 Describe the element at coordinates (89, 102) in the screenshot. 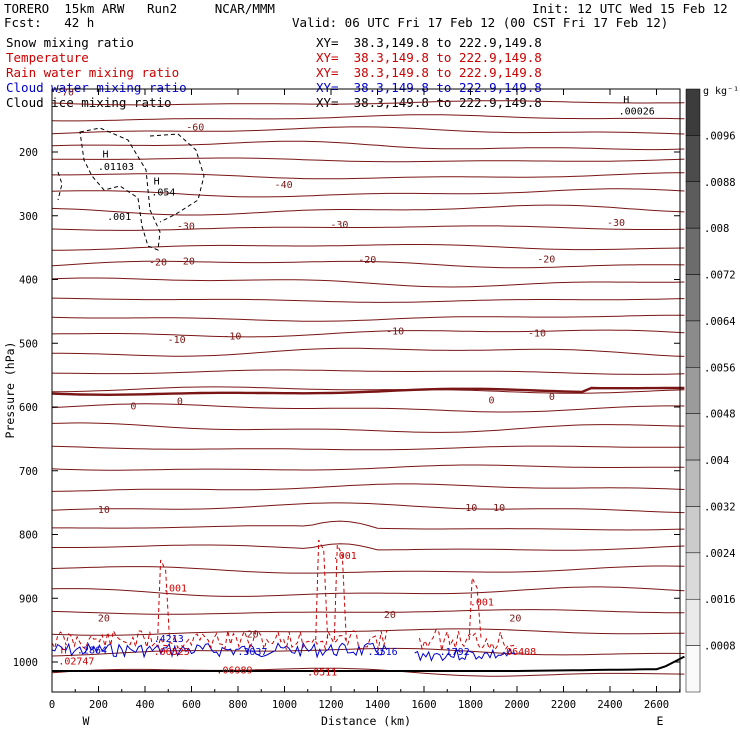

I see `field-cloudice-name: Cloud ice mixing ratio` at that location.